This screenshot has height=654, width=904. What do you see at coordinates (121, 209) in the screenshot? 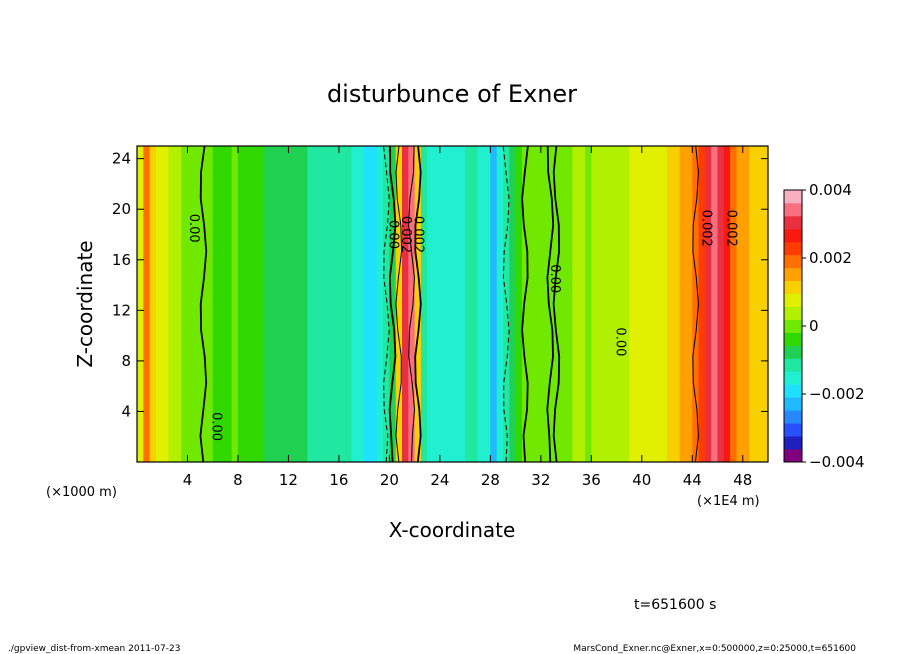
I see `y-tick-label: 20` at bounding box center [121, 209].